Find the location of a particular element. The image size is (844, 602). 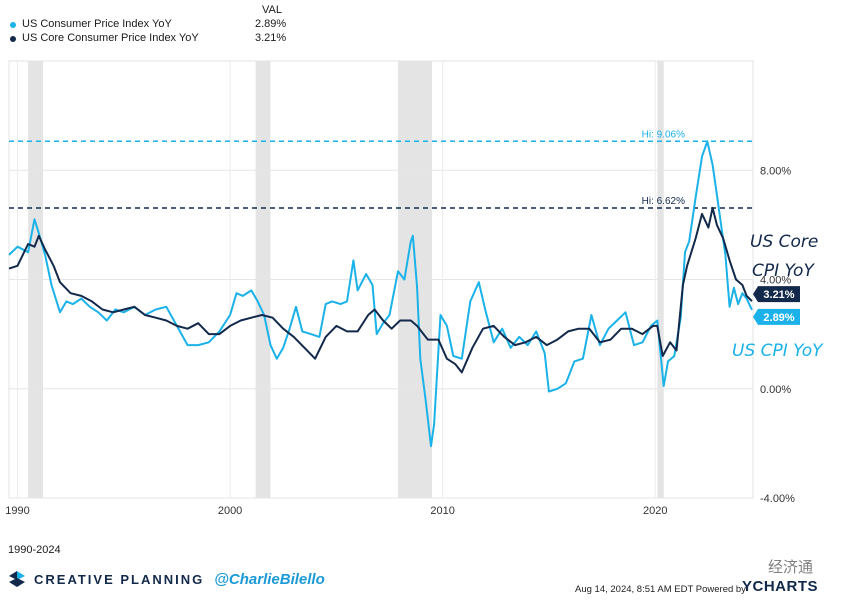

high-value-label: Hi: 9.06% is located at coordinates (663, 134).